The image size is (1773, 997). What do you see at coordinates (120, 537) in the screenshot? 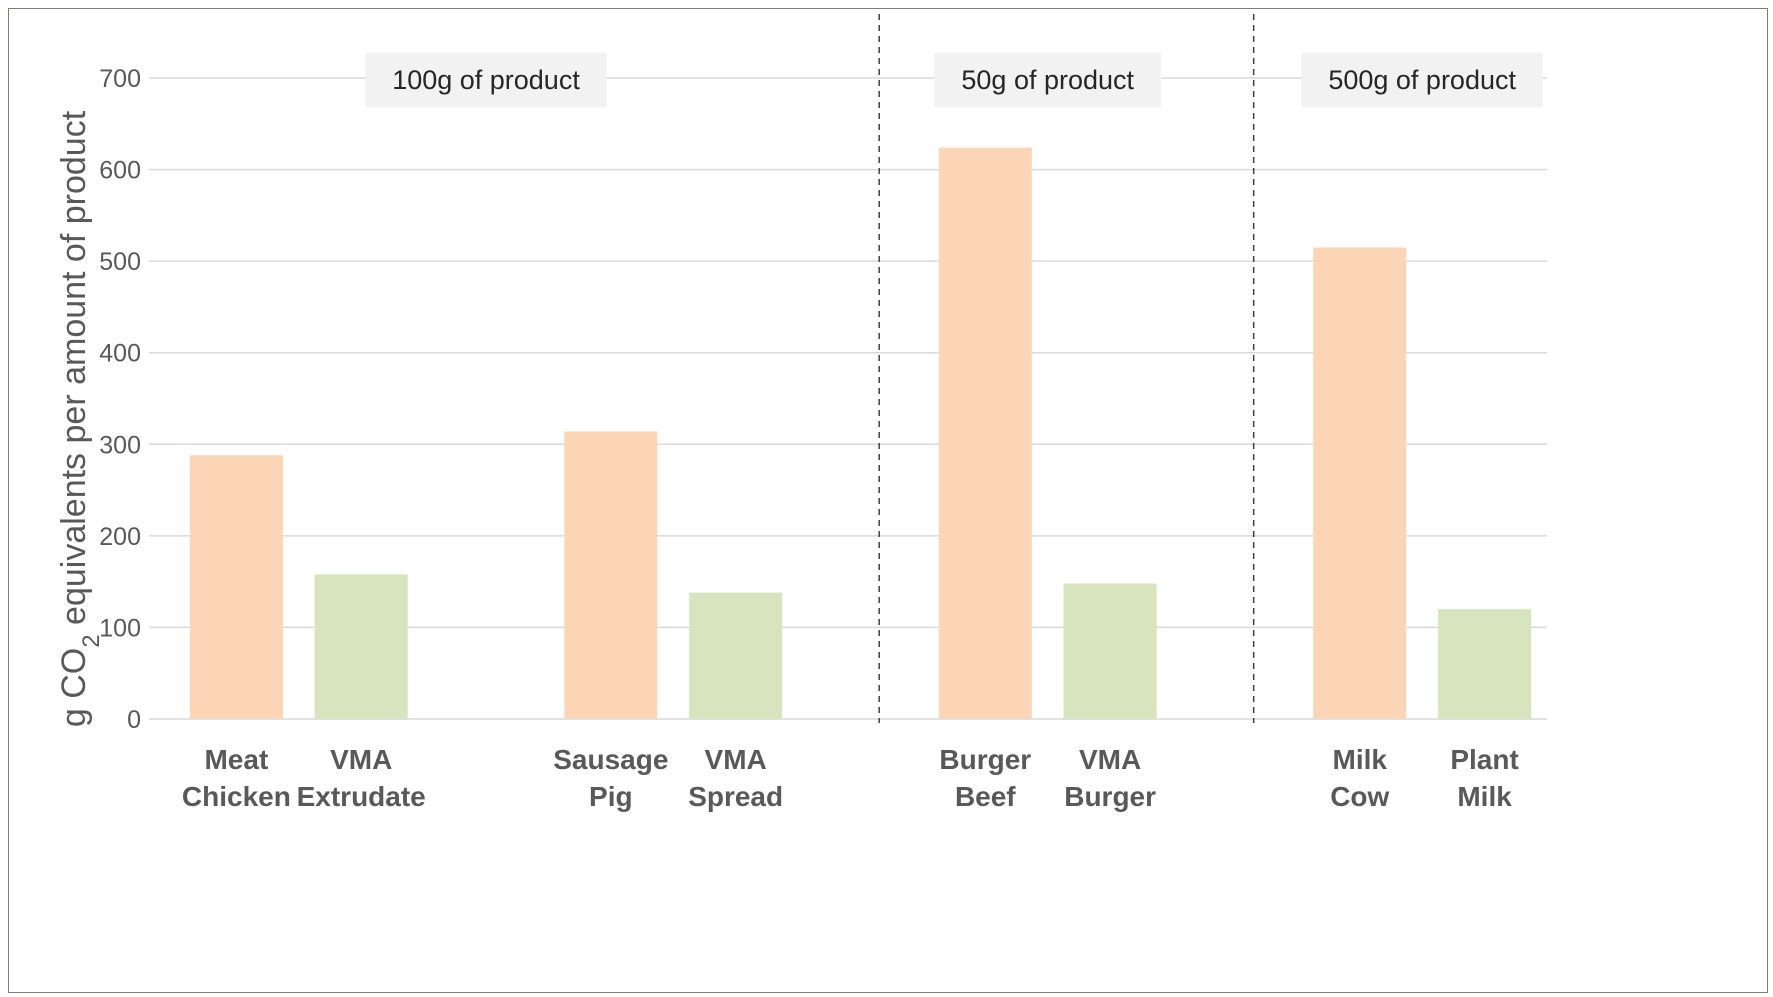
I see `y-tick-label: 200` at bounding box center [120, 537].